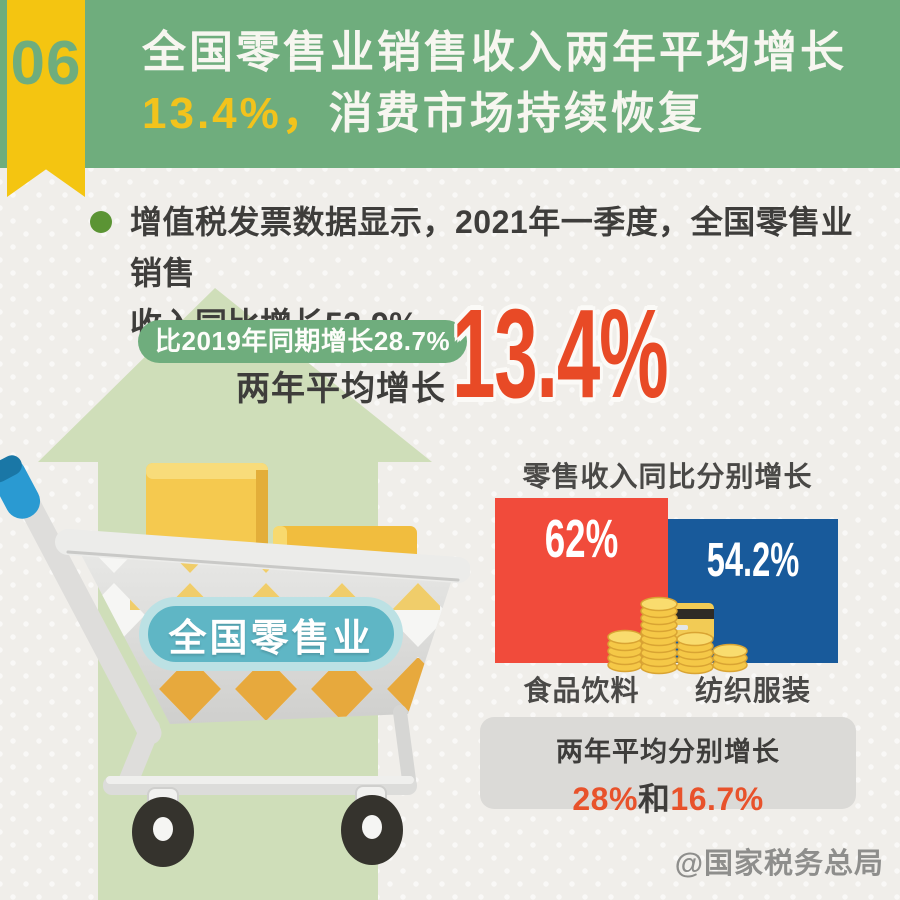 The height and width of the screenshot is (900, 900). Describe the element at coordinates (341, 389) in the screenshot. I see `growth-average-label: 两年平均增长` at that location.